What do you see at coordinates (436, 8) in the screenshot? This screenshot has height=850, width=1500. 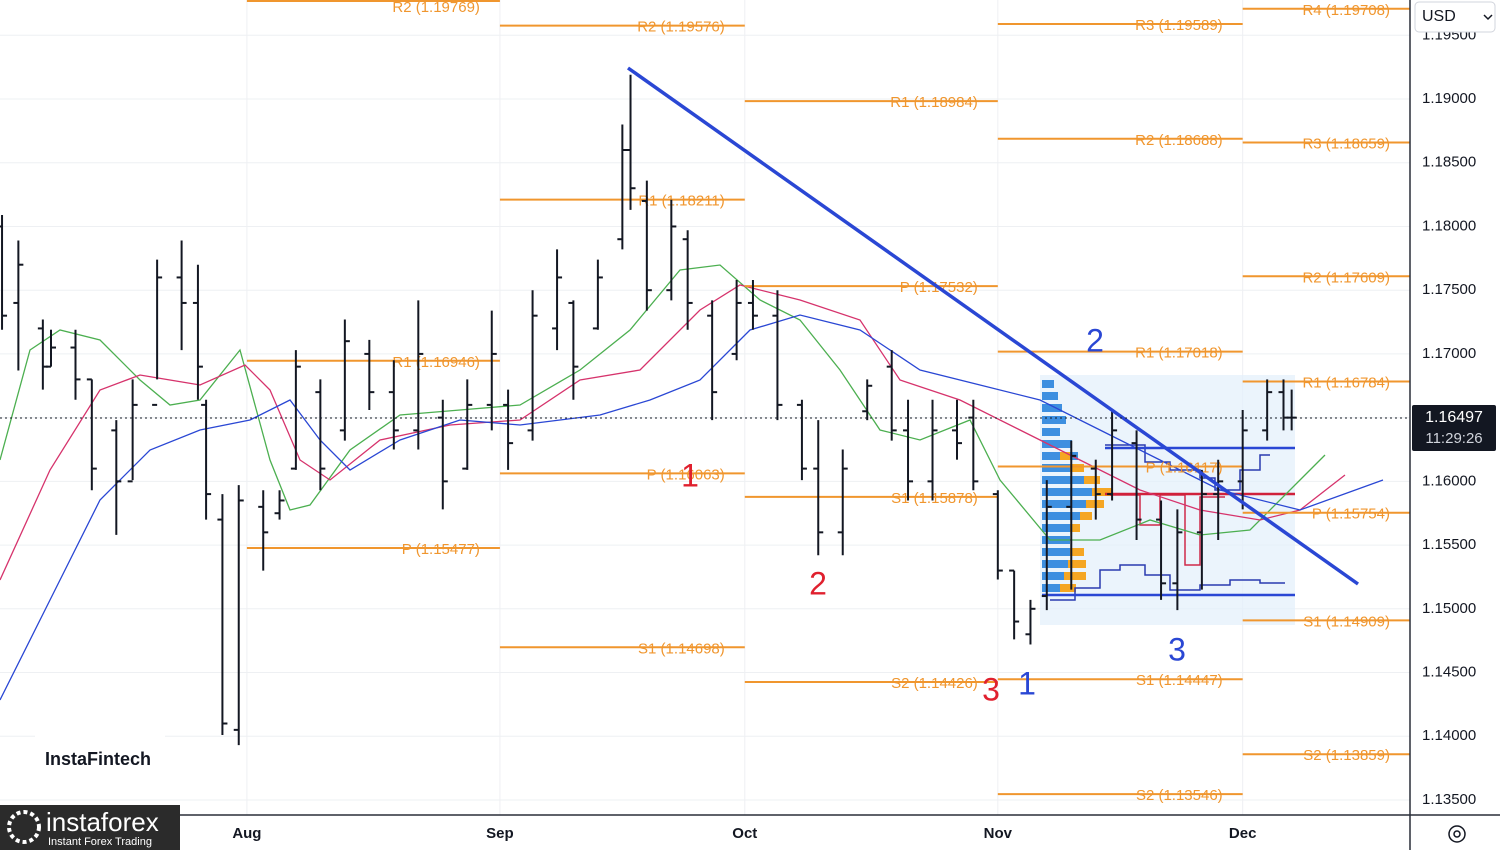 I see `pivot-label: R2 (1.19769)` at bounding box center [436, 8].